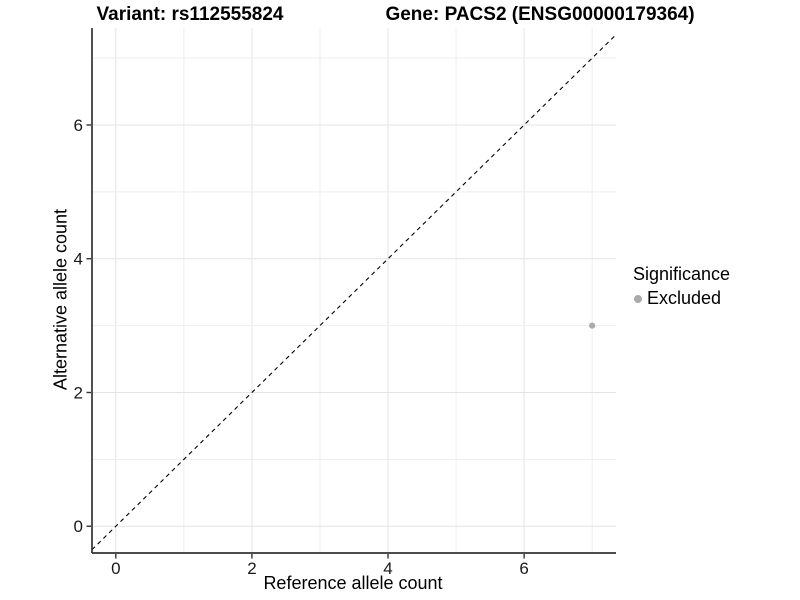 The width and height of the screenshot is (800, 600). I want to click on y-tick-label: 4, so click(78, 259).